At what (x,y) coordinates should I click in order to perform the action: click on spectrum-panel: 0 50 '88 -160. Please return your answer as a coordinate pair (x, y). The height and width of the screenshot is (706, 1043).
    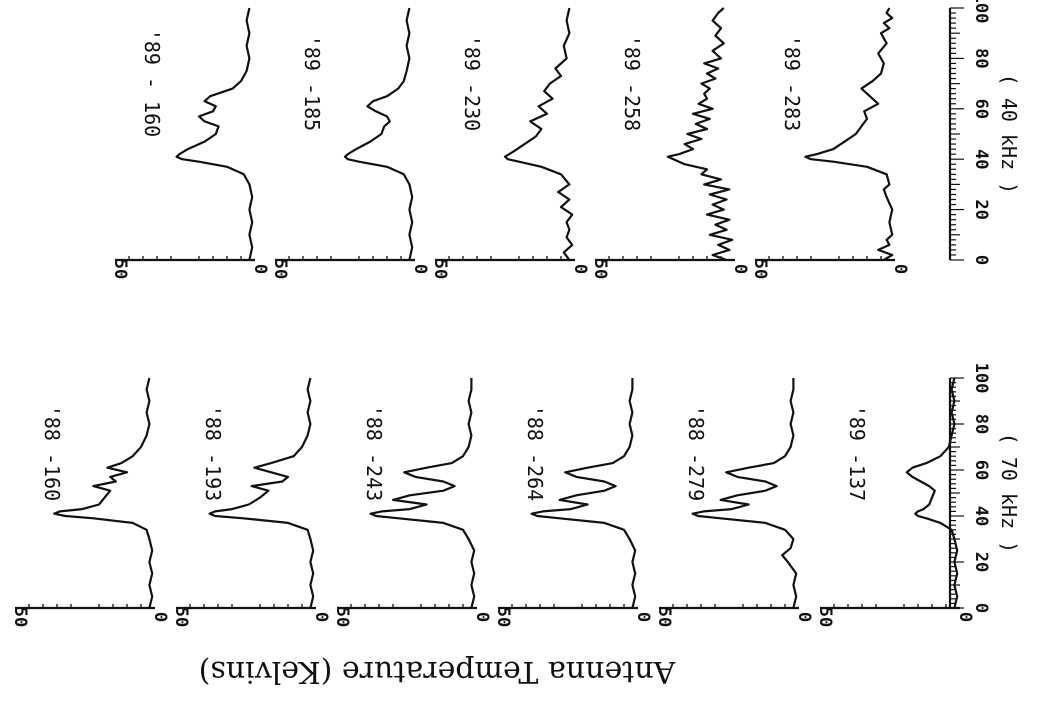
    Looking at the image, I should click on (90, 502).